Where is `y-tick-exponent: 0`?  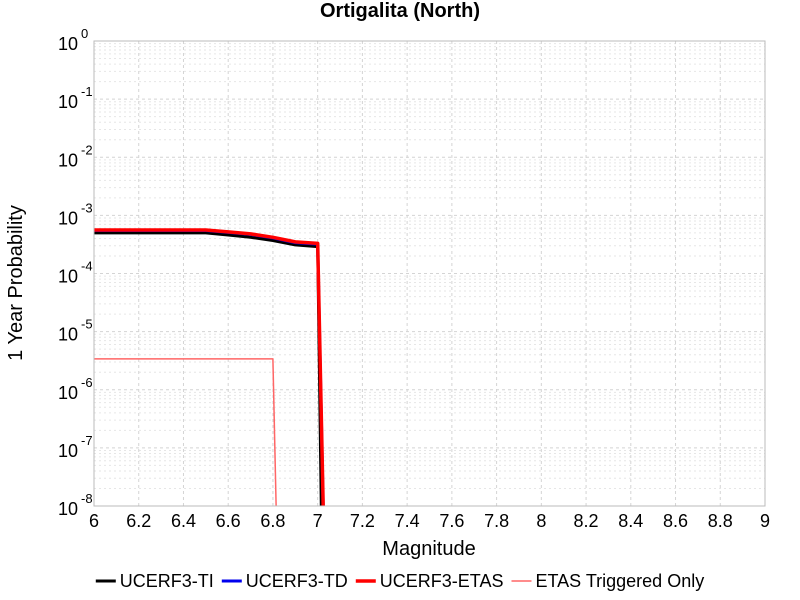 y-tick-exponent: 0 is located at coordinates (84, 33).